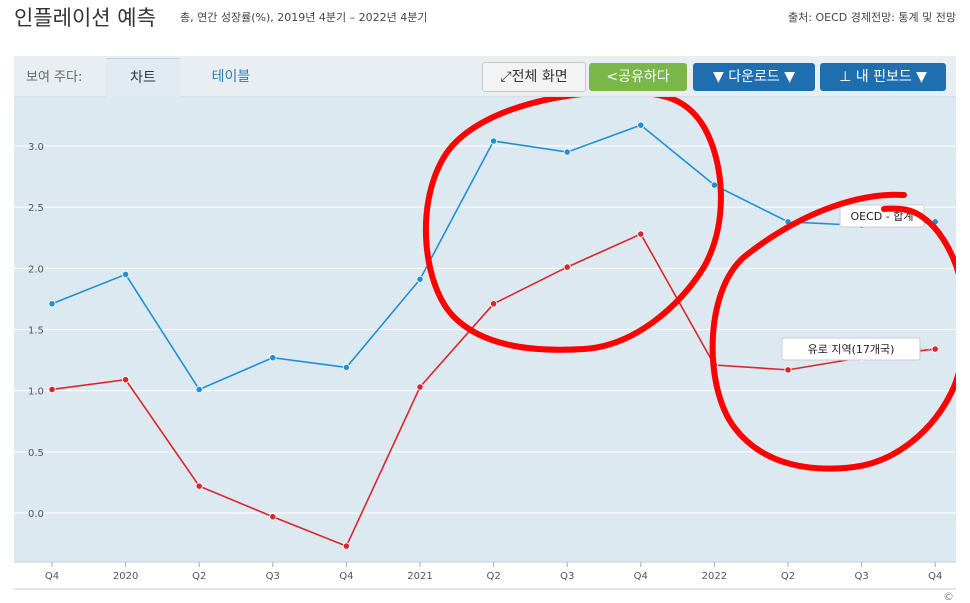 This screenshot has width=970, height=603. What do you see at coordinates (419, 576) in the screenshot?
I see `x-tick-label: 2021` at bounding box center [419, 576].